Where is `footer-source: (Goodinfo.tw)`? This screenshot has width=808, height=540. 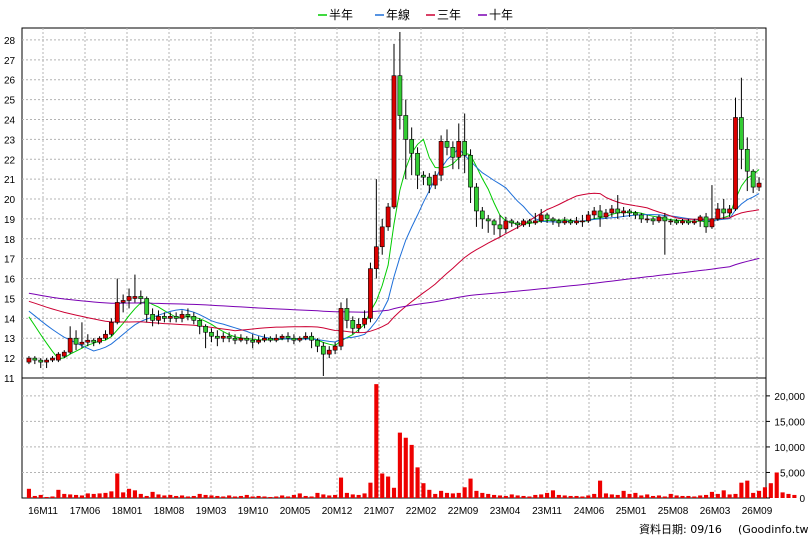
footer-source: (Goodinfo.tw) is located at coordinates (773, 529).